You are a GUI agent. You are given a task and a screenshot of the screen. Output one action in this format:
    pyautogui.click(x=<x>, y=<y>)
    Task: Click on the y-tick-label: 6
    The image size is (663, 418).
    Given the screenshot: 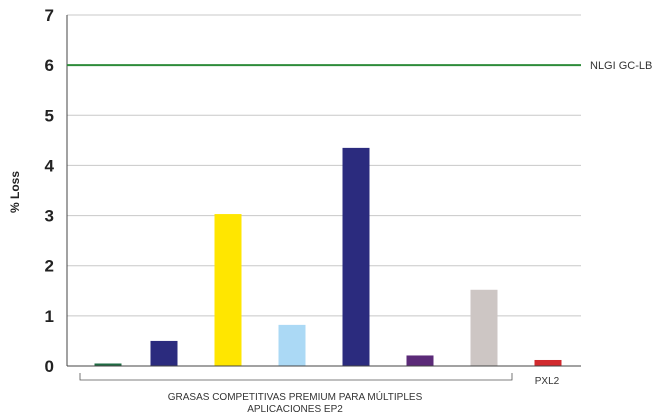 What is the action you would take?
    pyautogui.click(x=49, y=65)
    